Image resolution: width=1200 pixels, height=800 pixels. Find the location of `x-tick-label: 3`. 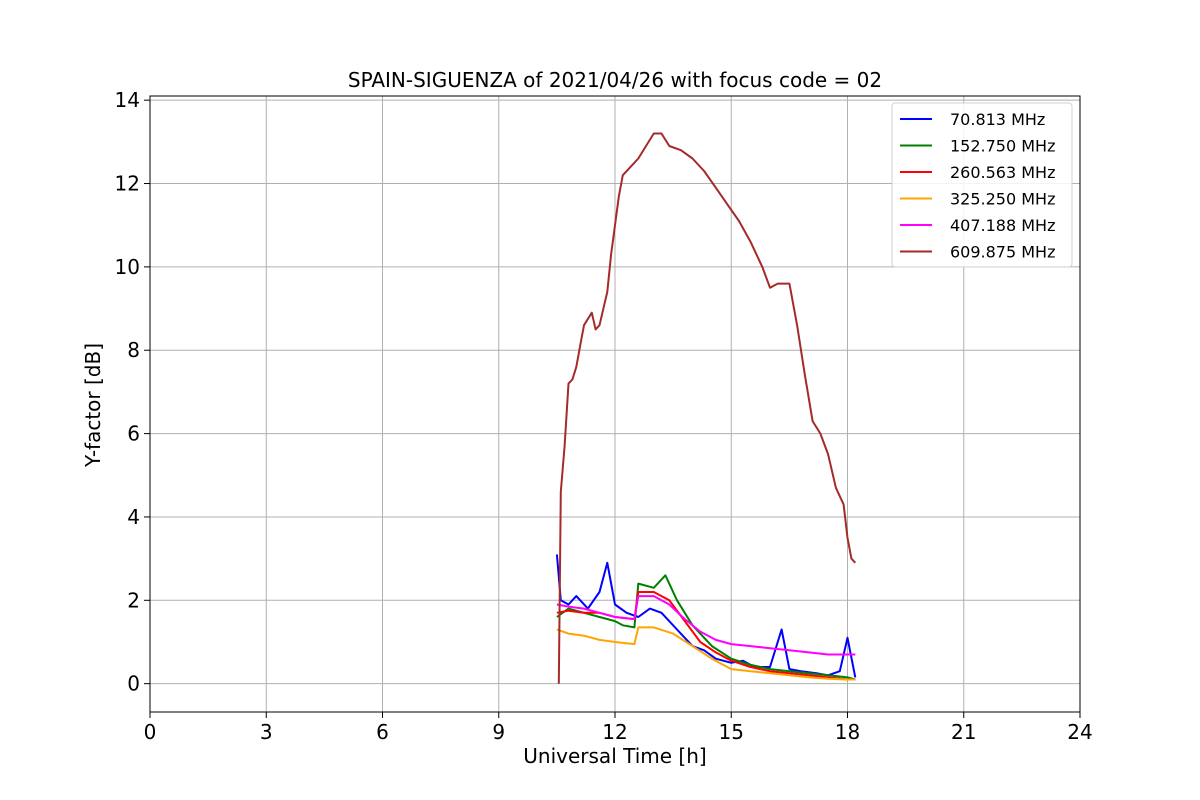

x-tick-label: 3 is located at coordinates (266, 732).